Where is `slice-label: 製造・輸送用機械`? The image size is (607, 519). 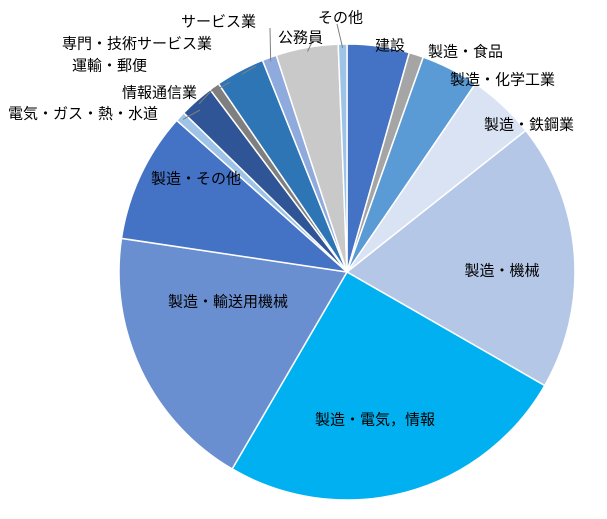
slice-label: 製造・輸送用機械 is located at coordinates (228, 302).